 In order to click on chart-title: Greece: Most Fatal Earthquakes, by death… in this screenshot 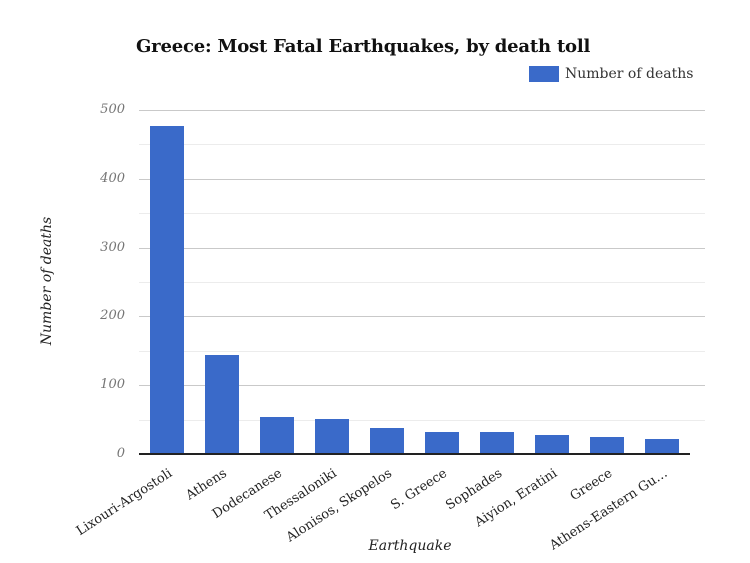, I will do `click(363, 46)`.